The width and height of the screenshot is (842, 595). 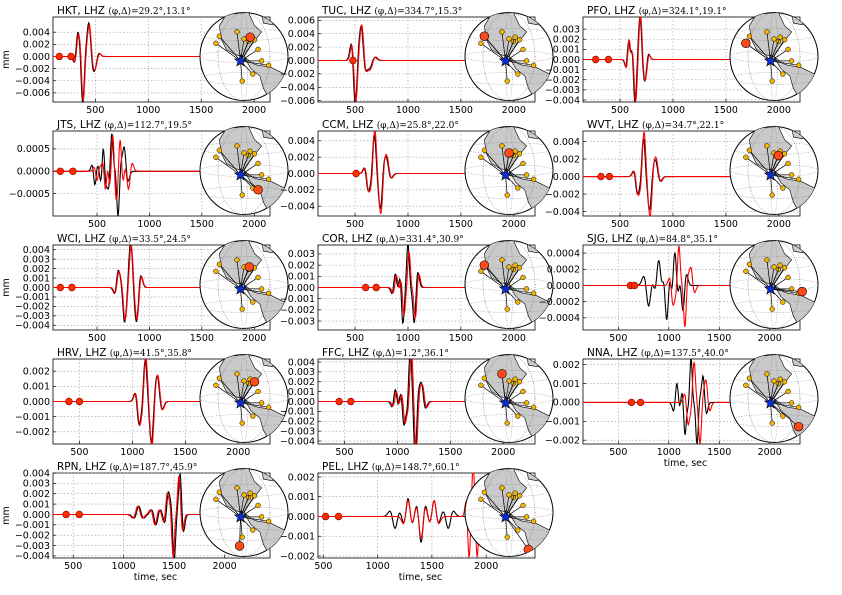 What do you see at coordinates (83, 467) in the screenshot?
I see `station-channel: RPN, LHZ` at bounding box center [83, 467].